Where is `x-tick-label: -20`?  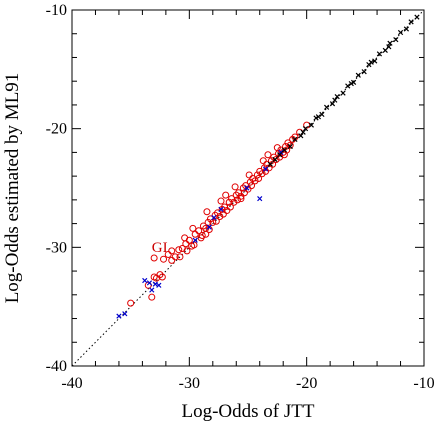
x-tick-label: -20 is located at coordinates (306, 383).